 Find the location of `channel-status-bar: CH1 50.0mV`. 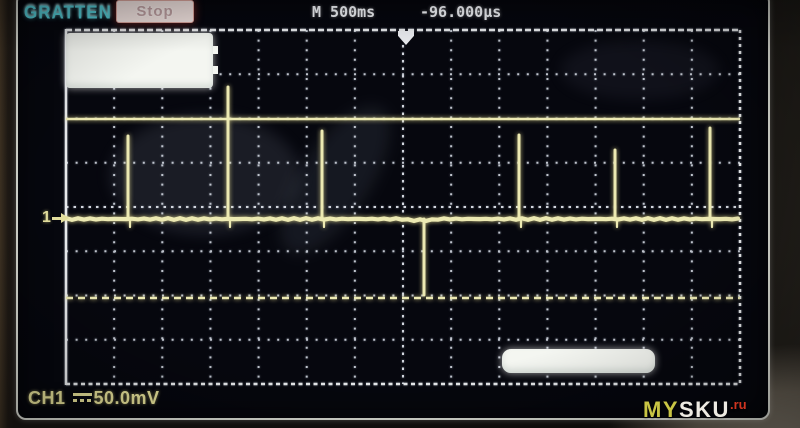

channel-status-bar: CH1 50.0mV is located at coordinates (94, 398).